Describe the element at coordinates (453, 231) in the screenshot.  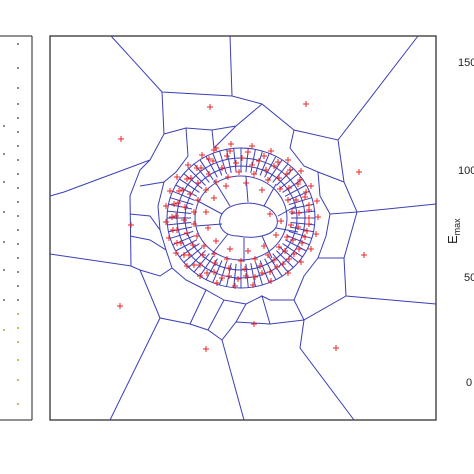
I see `y-axis-title: Emax` at that location.